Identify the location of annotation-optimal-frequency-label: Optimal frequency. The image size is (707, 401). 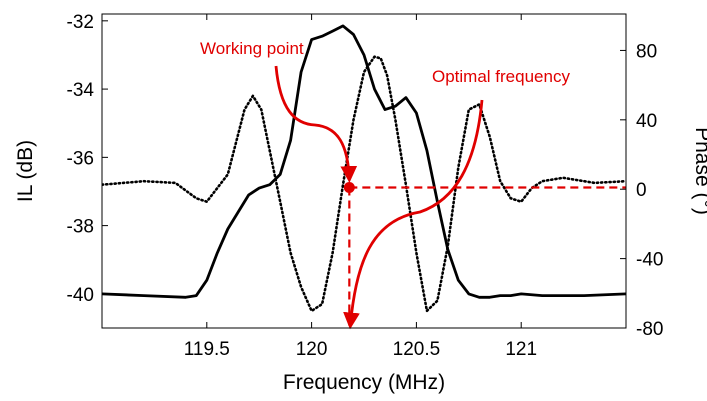
(501, 76).